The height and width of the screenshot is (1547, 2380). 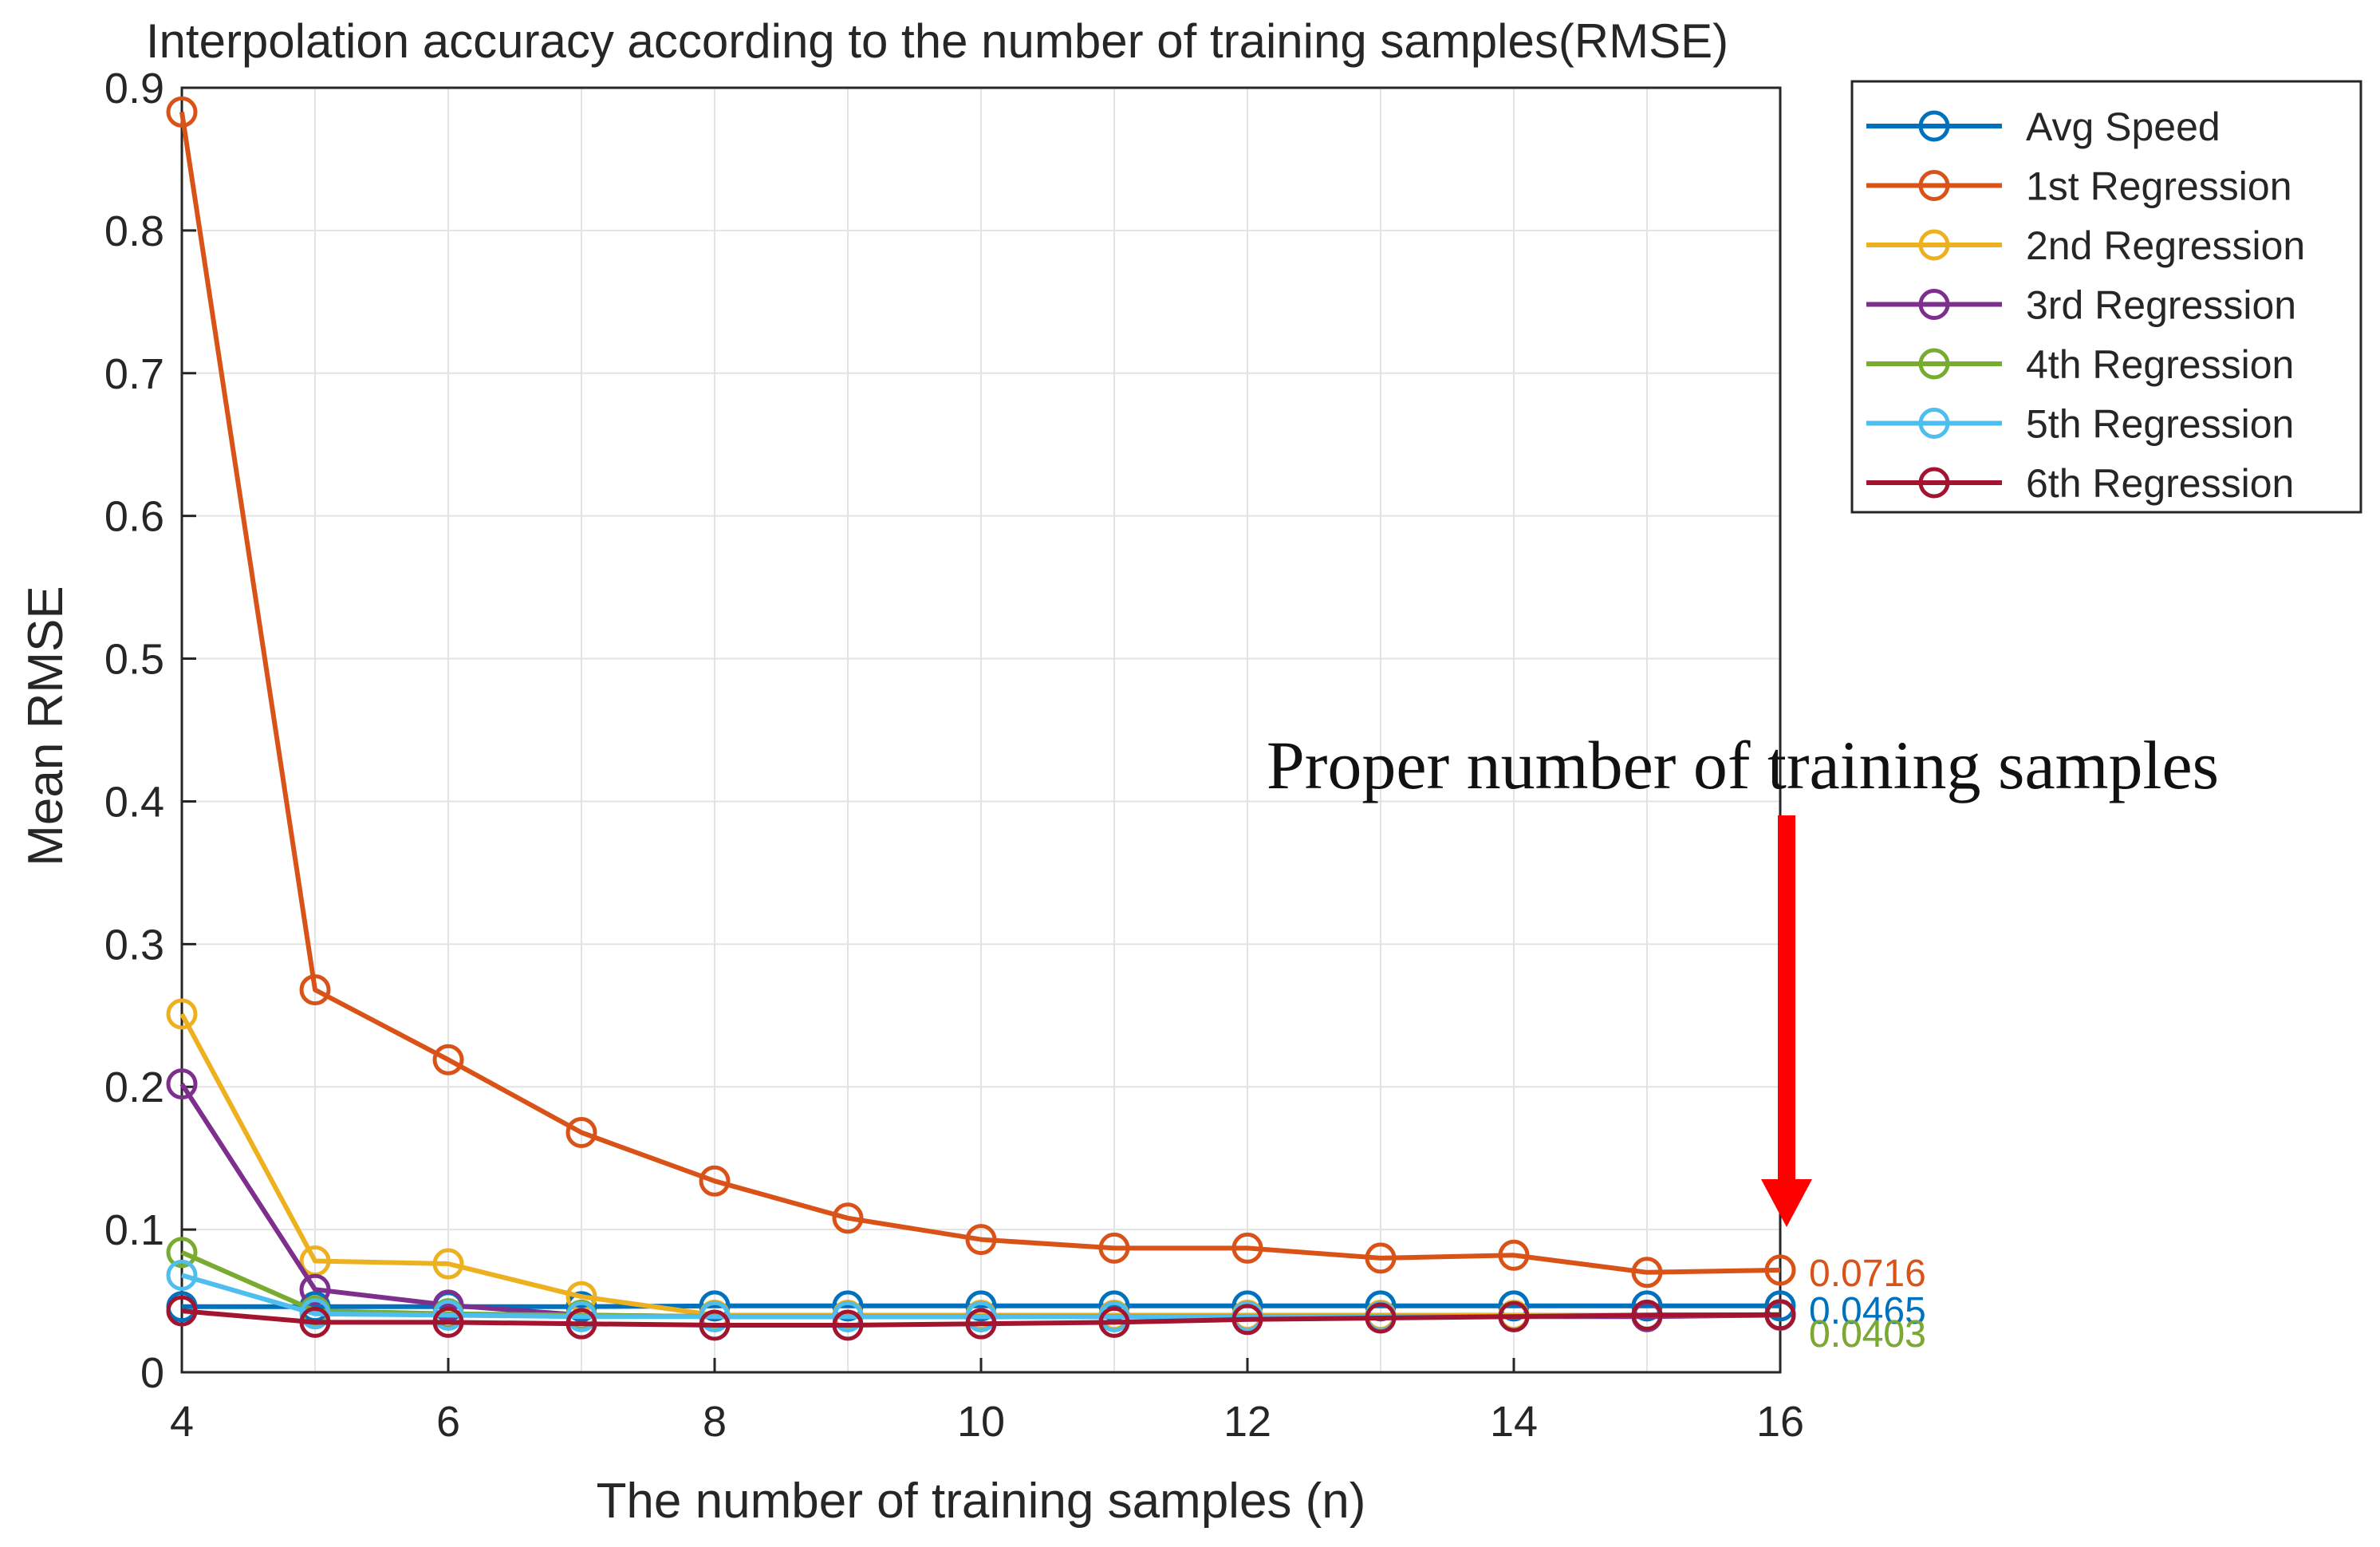 I want to click on y-tick-label: 0.6, so click(x=134, y=517).